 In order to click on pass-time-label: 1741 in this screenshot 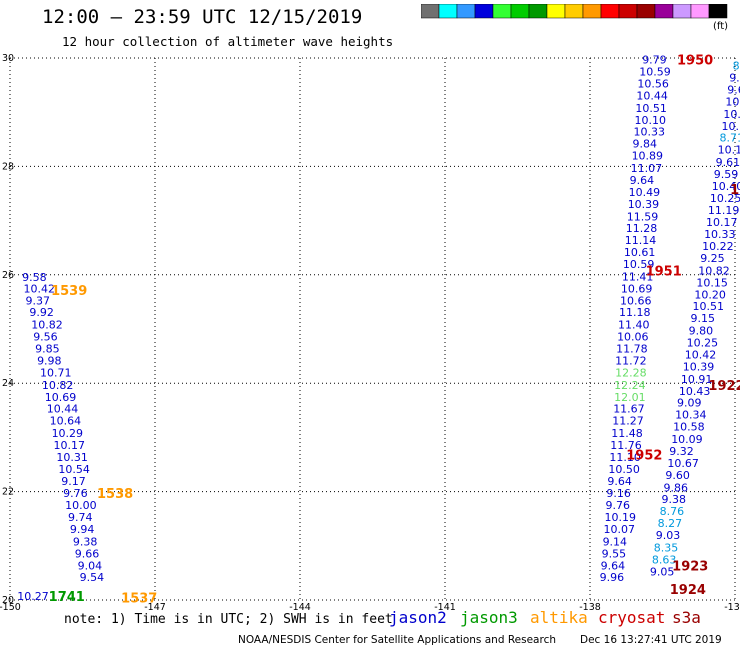, I will do `click(67, 597)`.